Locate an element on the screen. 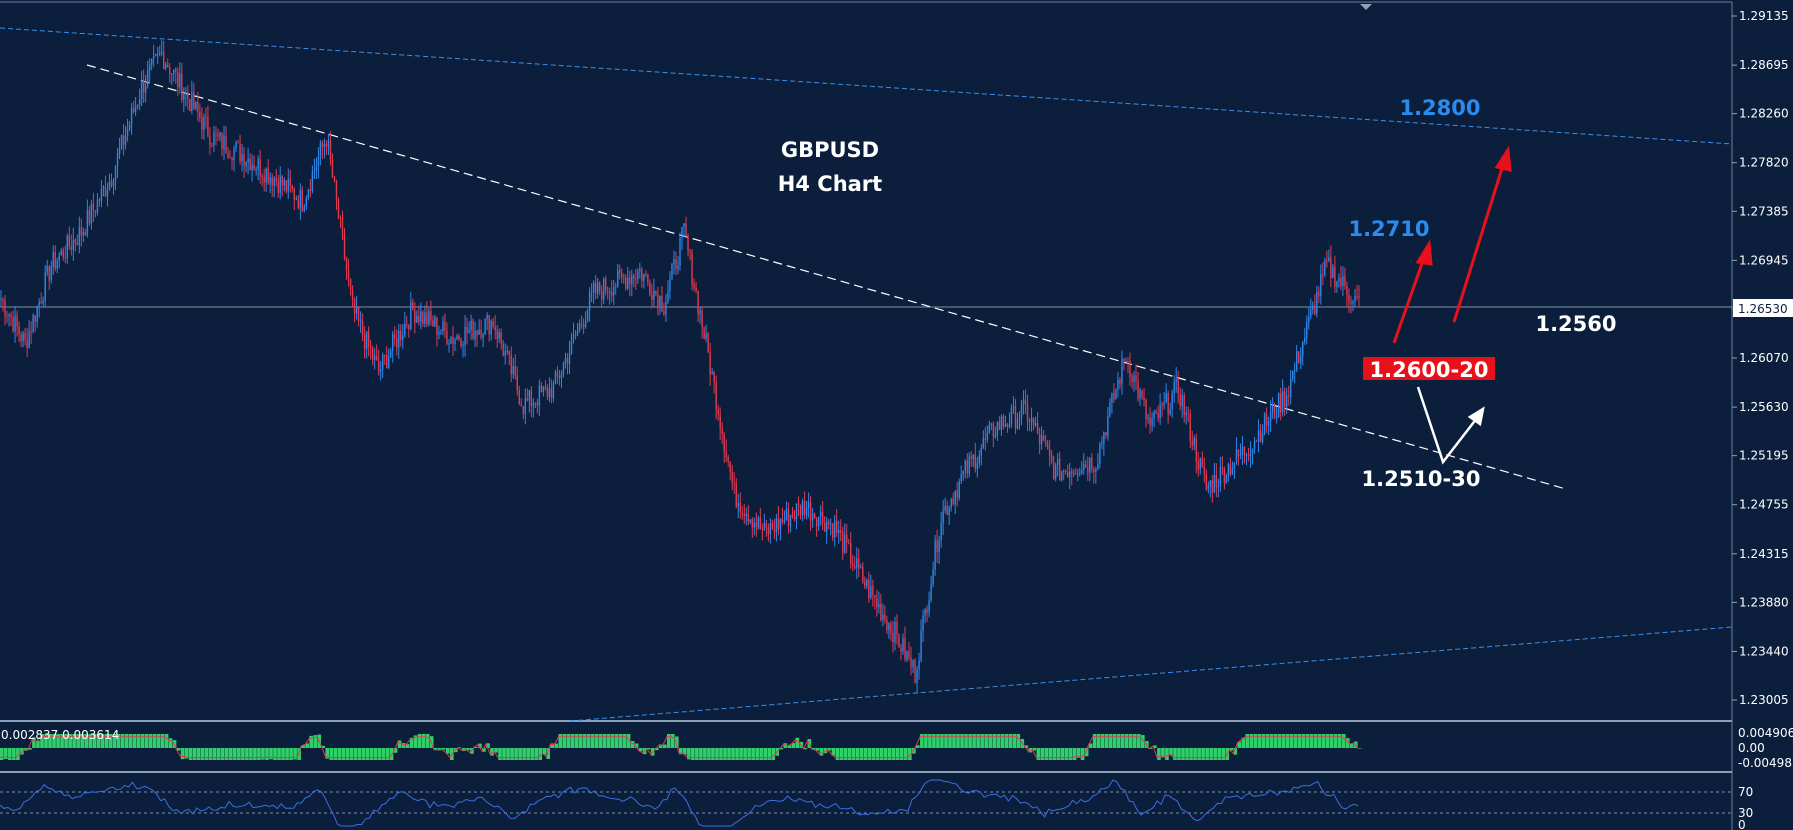  macd-tick-mid: 0.00 is located at coordinates (1751, 748).